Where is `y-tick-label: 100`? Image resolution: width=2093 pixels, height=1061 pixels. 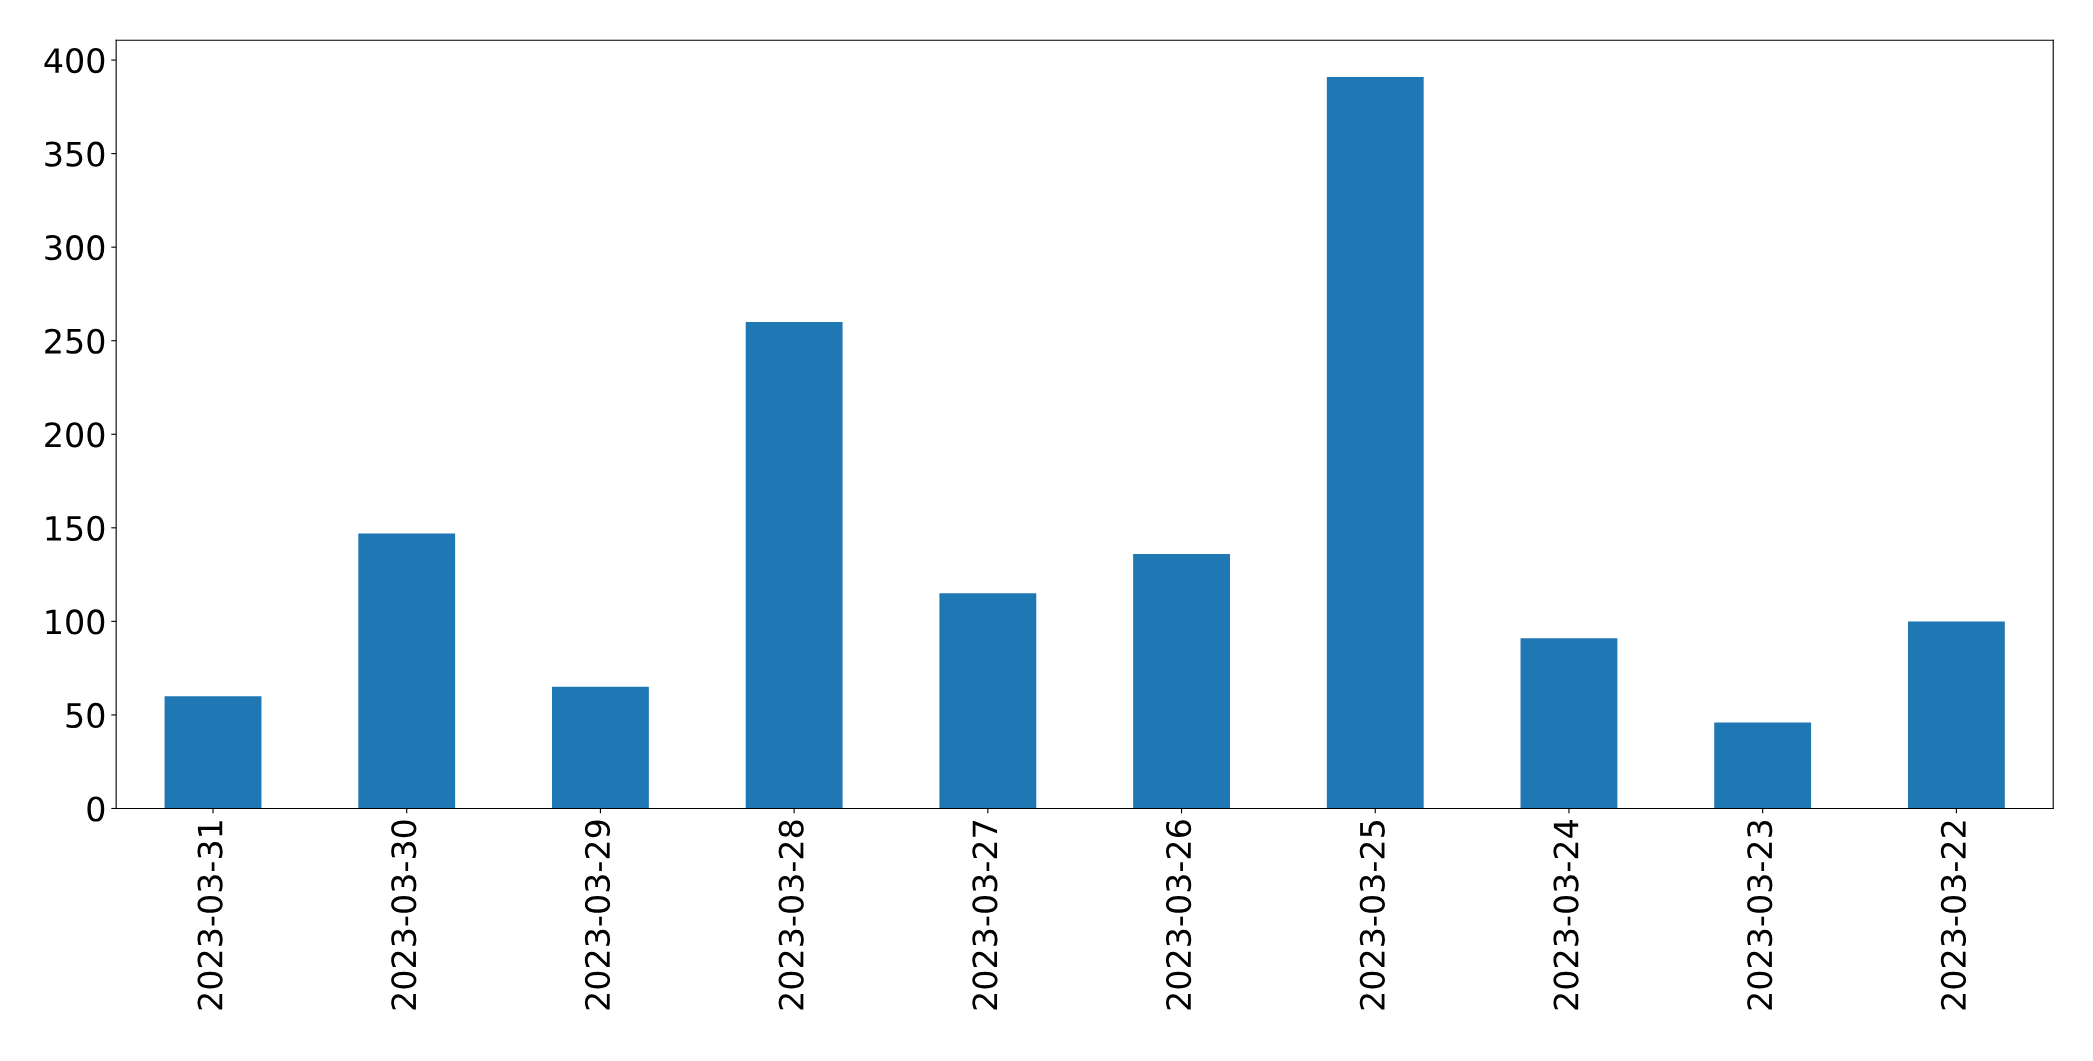 y-tick-label: 100 is located at coordinates (75, 622).